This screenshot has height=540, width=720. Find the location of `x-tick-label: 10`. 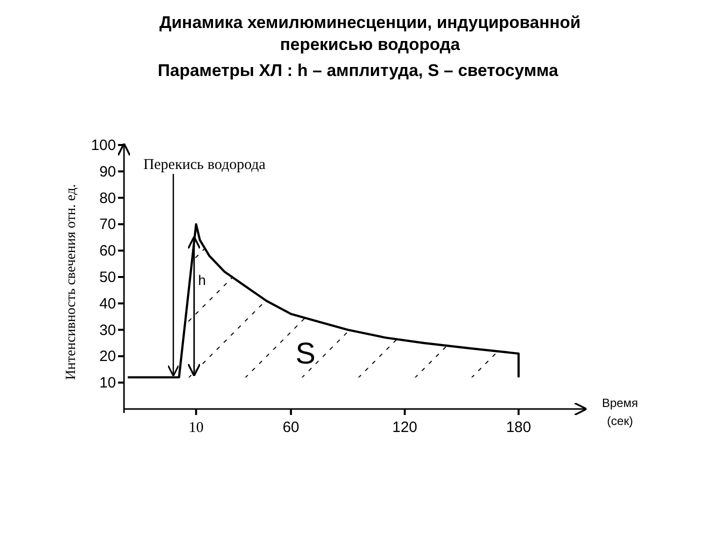

x-tick-label: 10 is located at coordinates (196, 428).